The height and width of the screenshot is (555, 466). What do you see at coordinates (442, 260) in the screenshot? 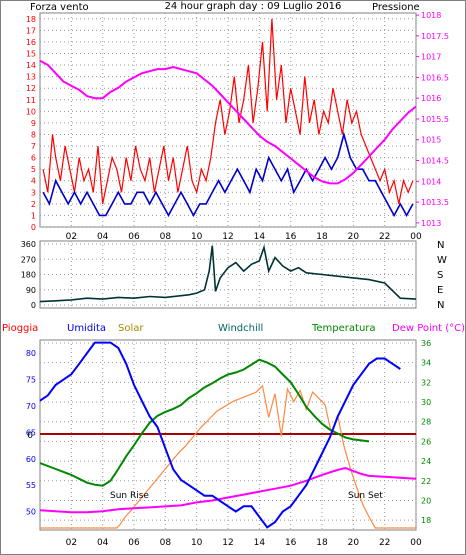
I see `compass-letter: W` at bounding box center [442, 260].